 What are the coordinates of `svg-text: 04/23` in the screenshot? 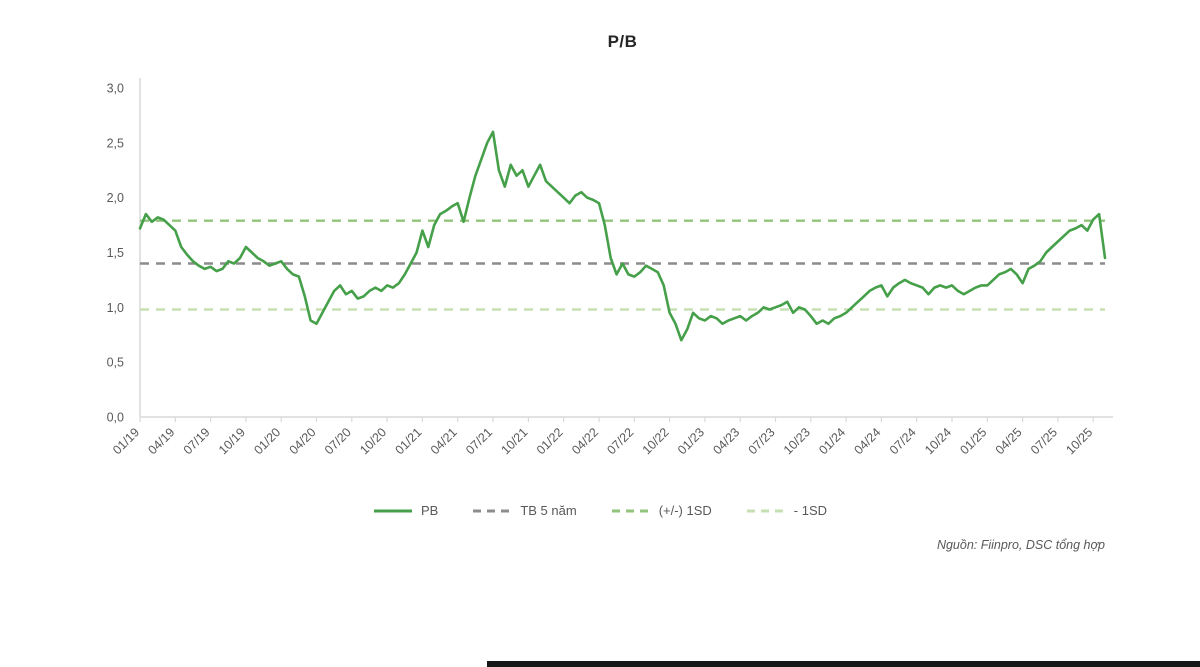 It's located at (726, 441).